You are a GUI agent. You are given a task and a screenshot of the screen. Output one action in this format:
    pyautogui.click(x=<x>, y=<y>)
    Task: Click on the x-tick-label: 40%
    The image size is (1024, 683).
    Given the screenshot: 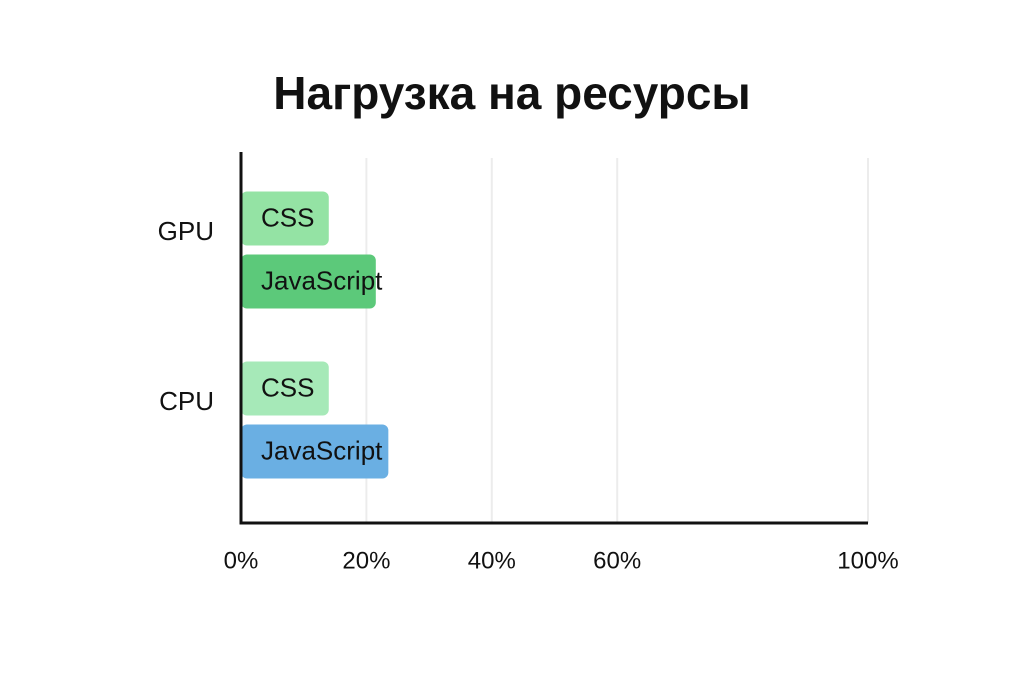 What is the action you would take?
    pyautogui.click(x=492, y=560)
    